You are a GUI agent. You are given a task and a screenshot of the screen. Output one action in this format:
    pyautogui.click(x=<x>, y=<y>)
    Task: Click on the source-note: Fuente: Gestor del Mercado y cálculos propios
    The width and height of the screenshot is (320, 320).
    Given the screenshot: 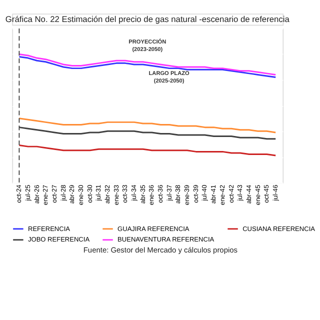 What is the action you would take?
    pyautogui.click(x=160, y=249)
    